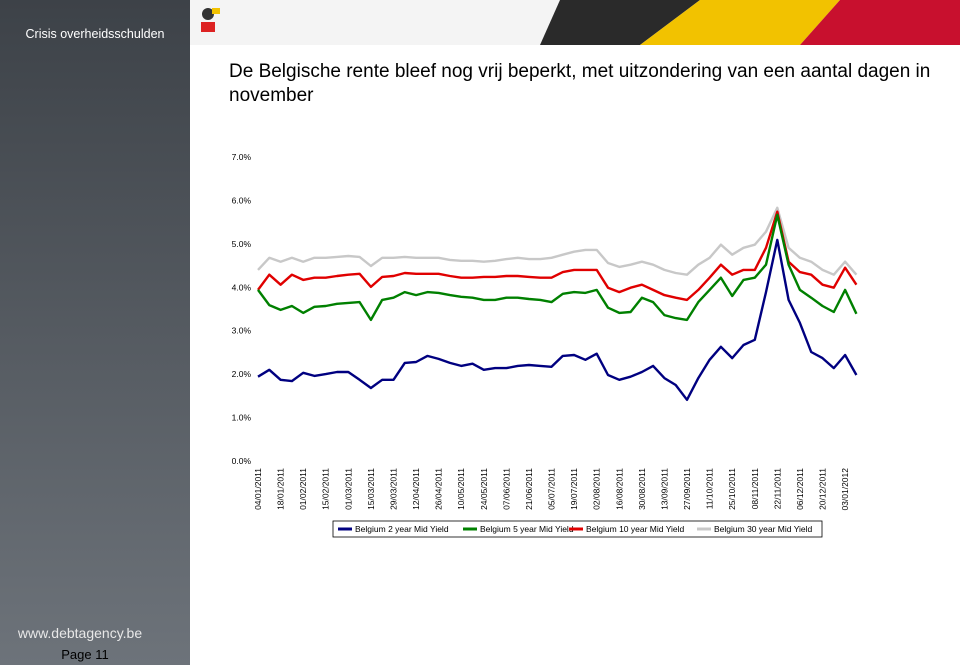 This screenshot has height=665, width=960. Describe the element at coordinates (402, 529) in the screenshot. I see `legend-label: Belgium 2 year Mid Yield` at that location.